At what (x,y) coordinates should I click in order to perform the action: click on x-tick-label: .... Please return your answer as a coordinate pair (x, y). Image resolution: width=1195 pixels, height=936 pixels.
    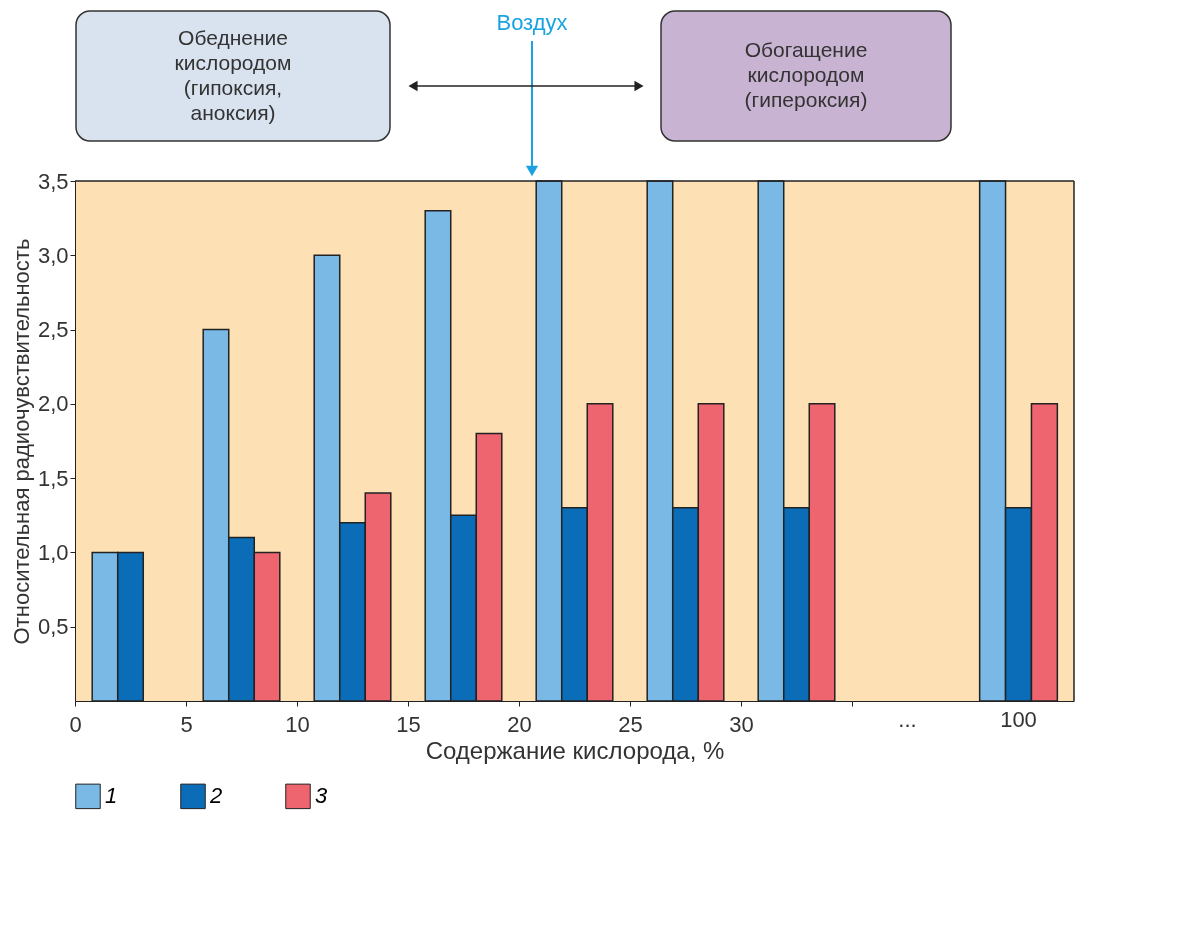
    Looking at the image, I should click on (907, 719).